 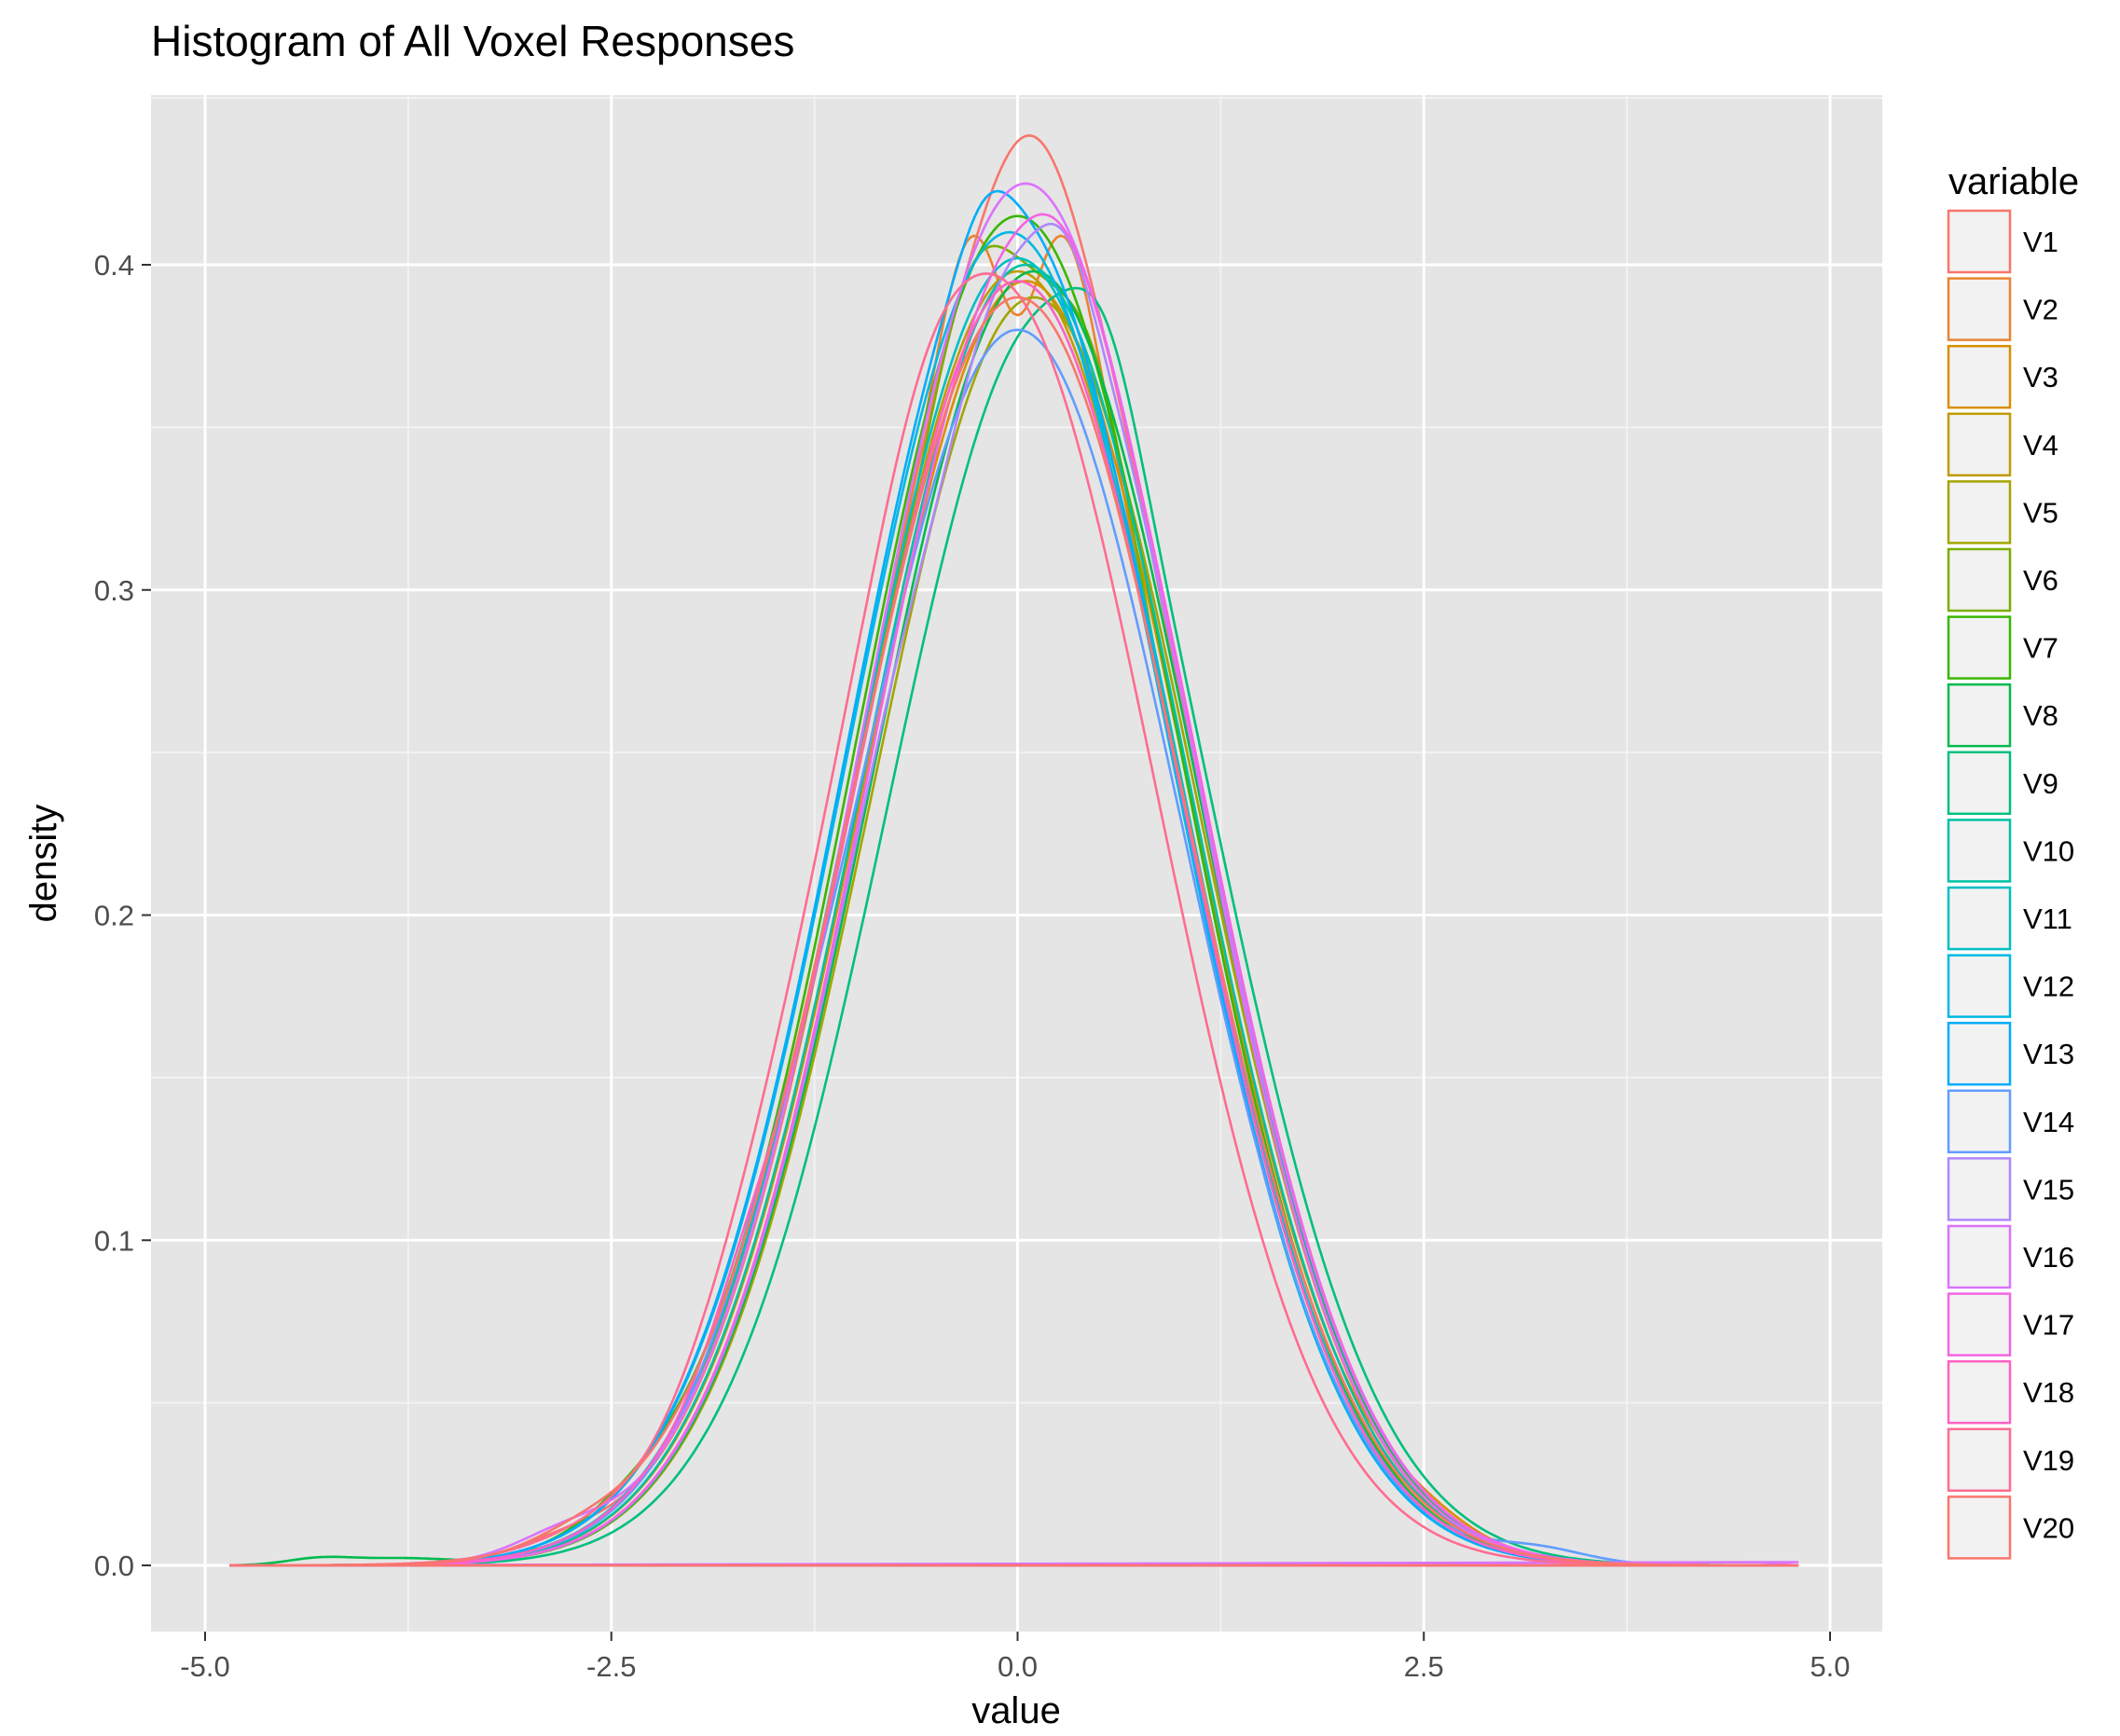 I want to click on x-tick-label: -5.0, so click(x=204, y=1666).